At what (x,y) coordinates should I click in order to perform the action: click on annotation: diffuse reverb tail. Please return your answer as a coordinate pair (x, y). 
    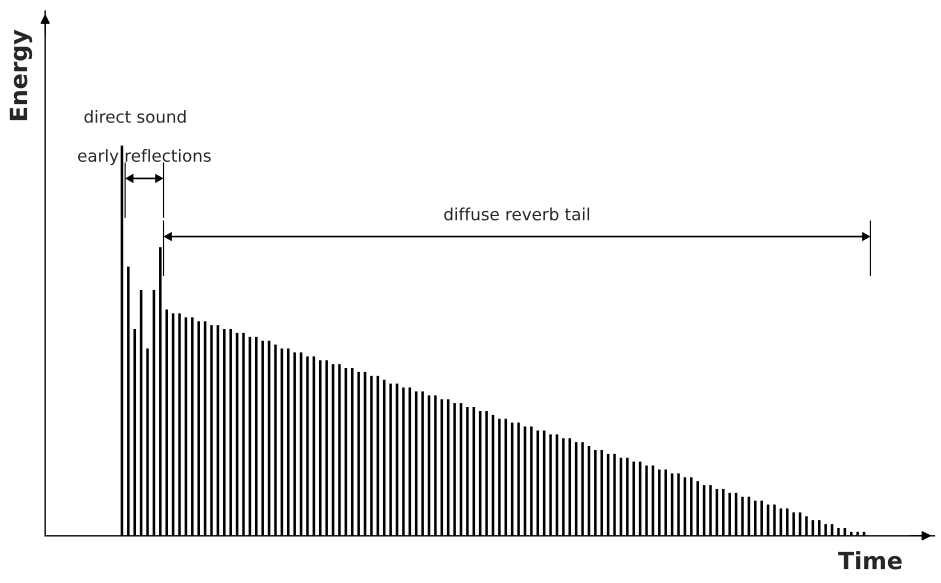
    Looking at the image, I should click on (517, 214).